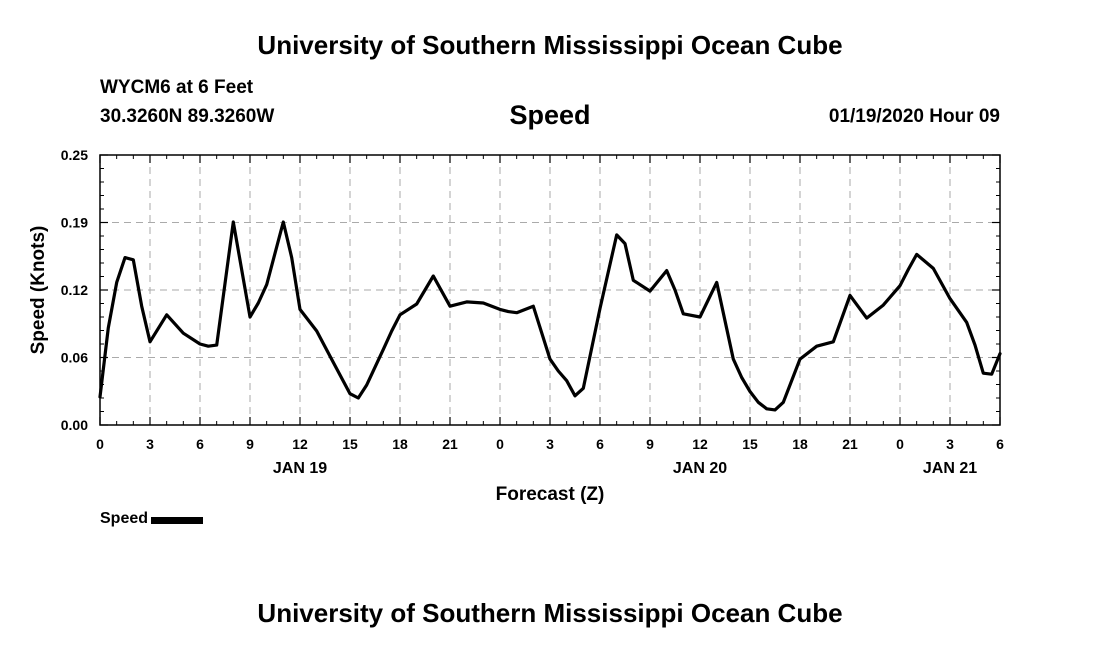  What do you see at coordinates (550, 494) in the screenshot?
I see `x-axis-title: Forecast (Z)` at bounding box center [550, 494].